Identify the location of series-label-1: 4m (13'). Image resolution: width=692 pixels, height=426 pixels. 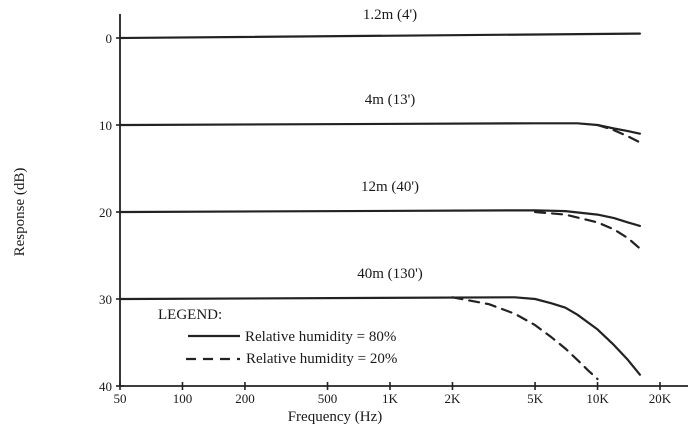
(390, 100).